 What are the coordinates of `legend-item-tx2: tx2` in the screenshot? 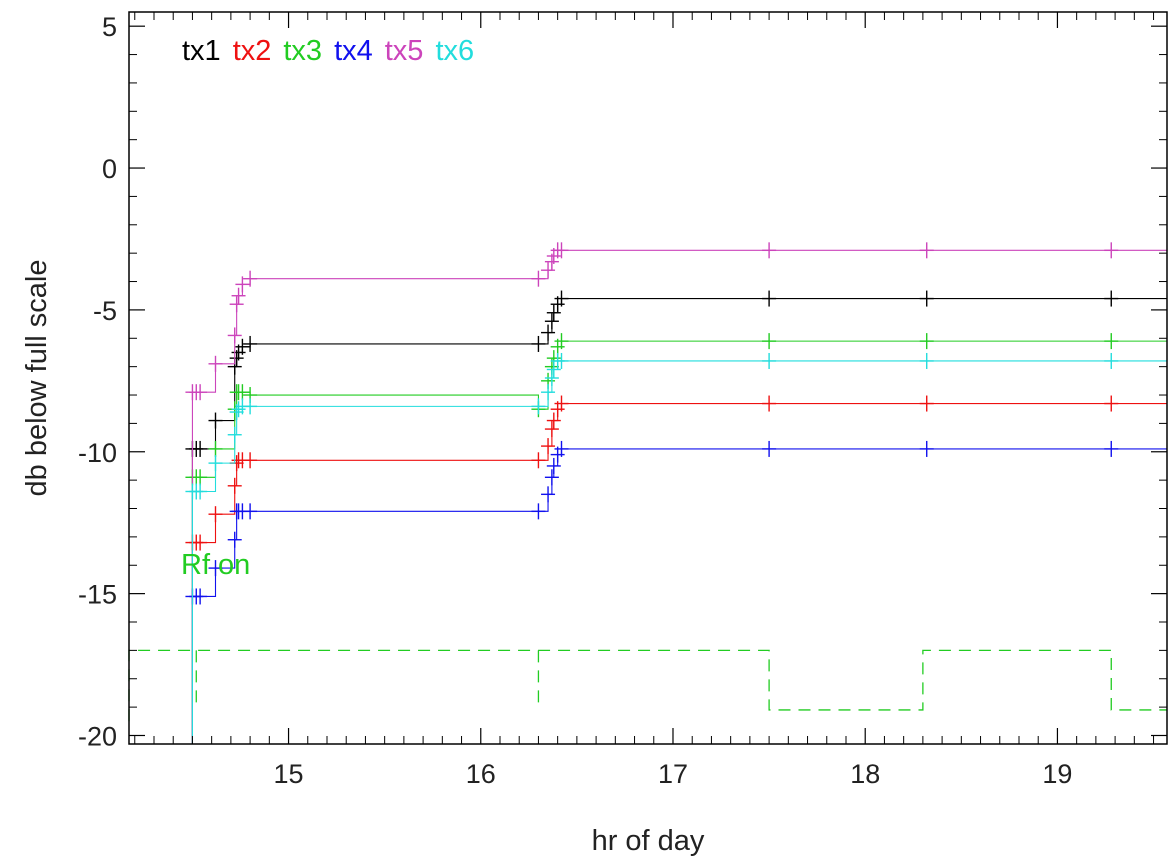 It's located at (252, 51).